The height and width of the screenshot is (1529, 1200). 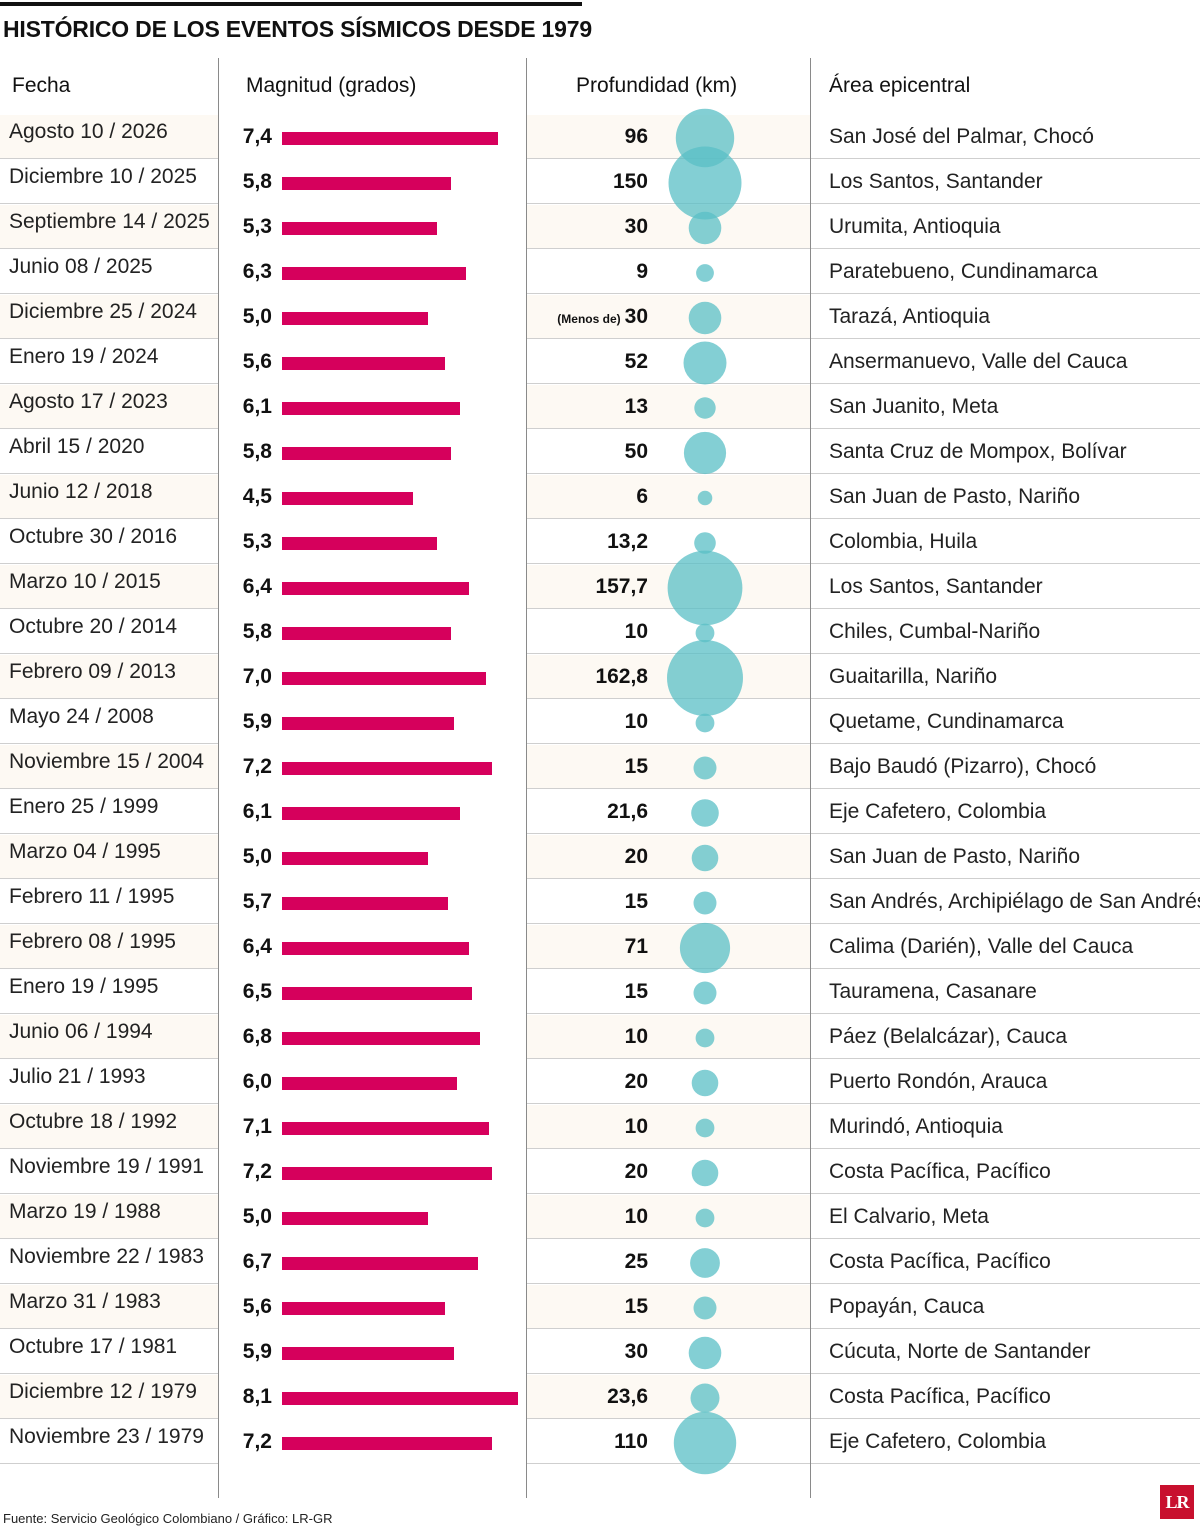 What do you see at coordinates (257, 946) in the screenshot?
I see `row-magnitude-label: 6,4` at bounding box center [257, 946].